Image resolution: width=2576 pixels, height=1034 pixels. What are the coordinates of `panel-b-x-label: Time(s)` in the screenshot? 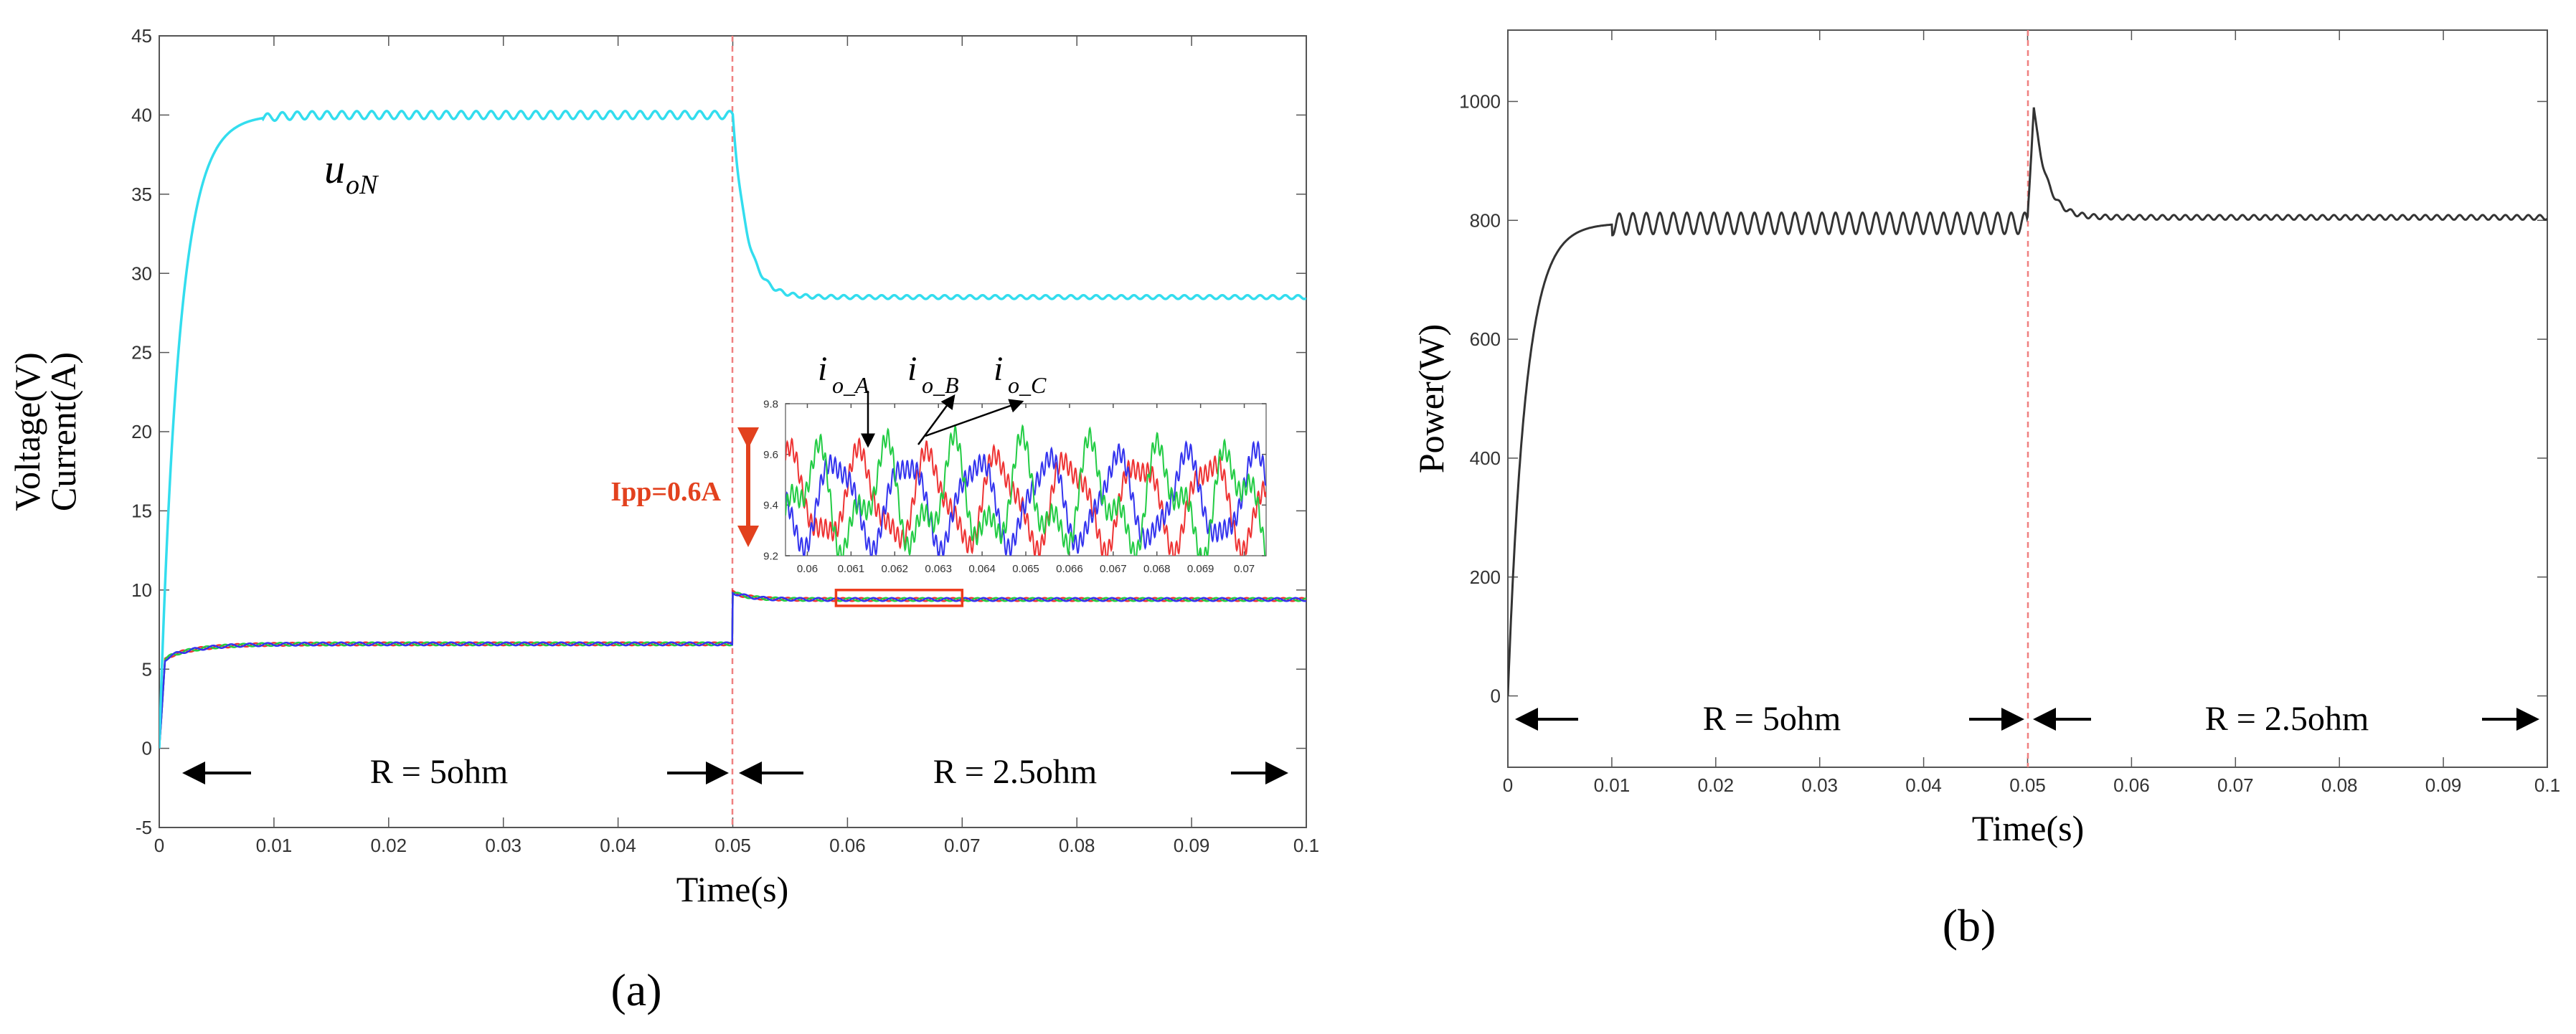 It's located at (2028, 828).